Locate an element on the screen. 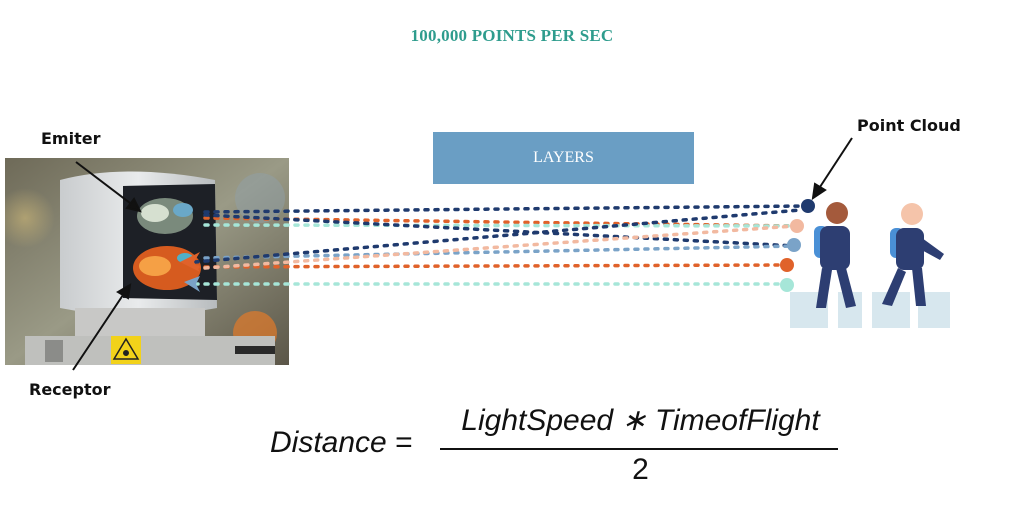  lidar-sensor-photo is located at coordinates (147, 261).